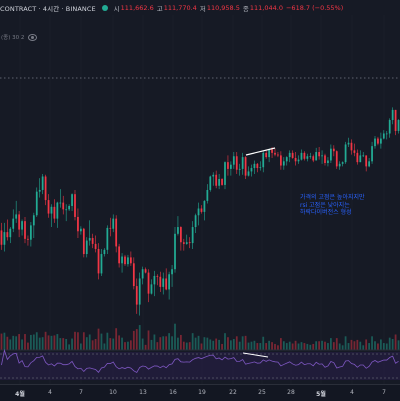  What do you see at coordinates (33, 37) in the screenshot?
I see `eye-icon` at bounding box center [33, 37].